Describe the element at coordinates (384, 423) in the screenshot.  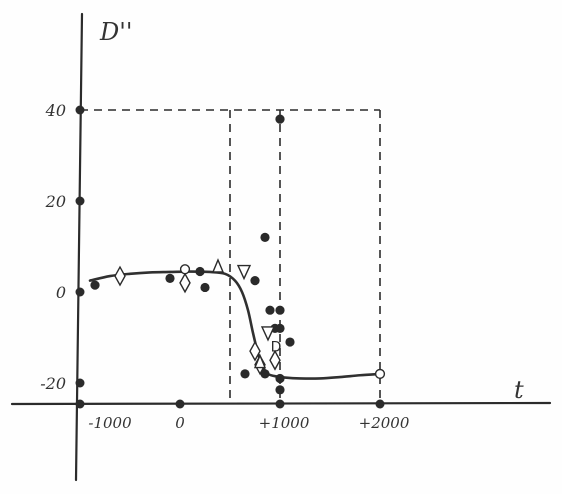
I see `x-tick-label: +2000` at that location.